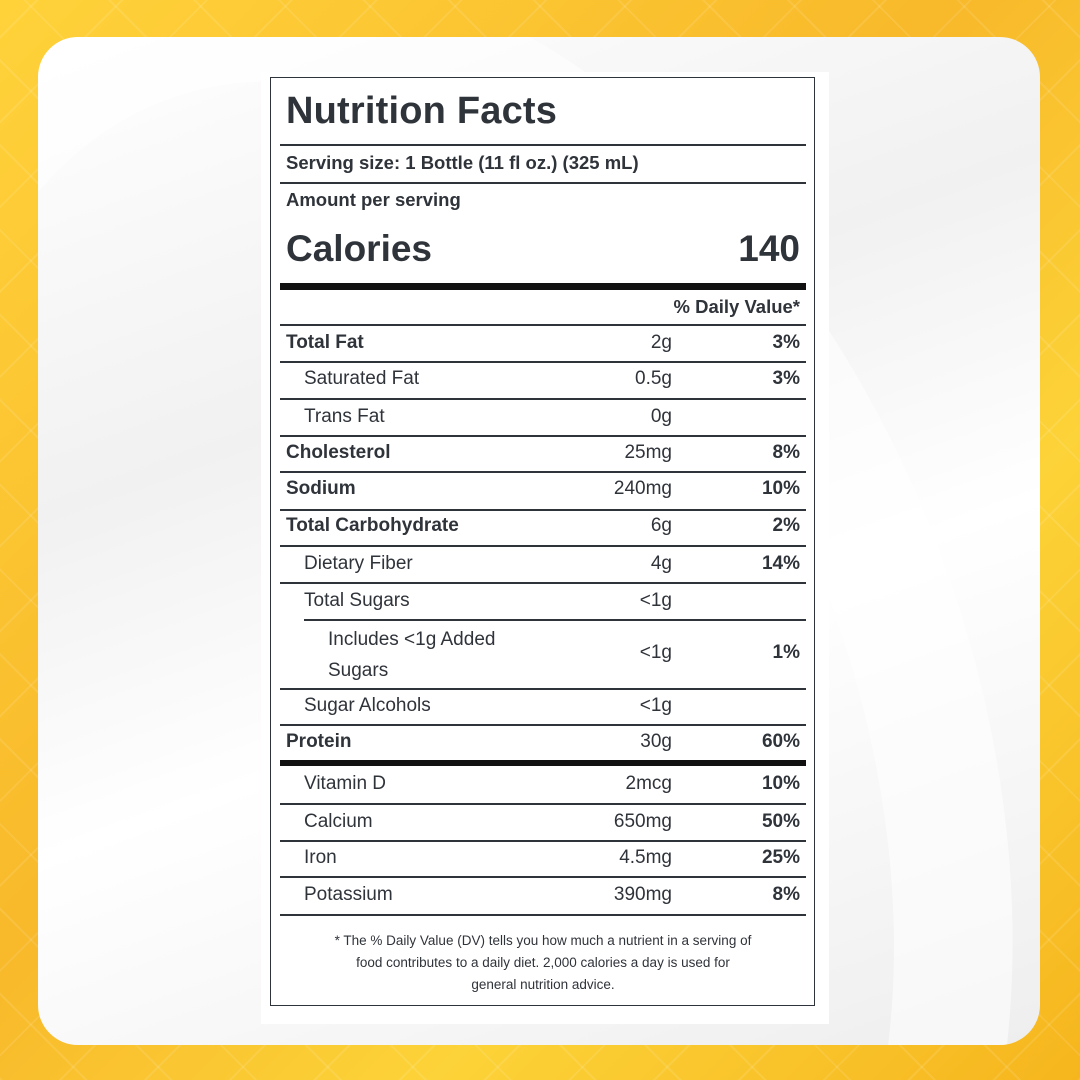  Describe the element at coordinates (645, 857) in the screenshot. I see `vitamin-amount: 4.5mg` at that location.